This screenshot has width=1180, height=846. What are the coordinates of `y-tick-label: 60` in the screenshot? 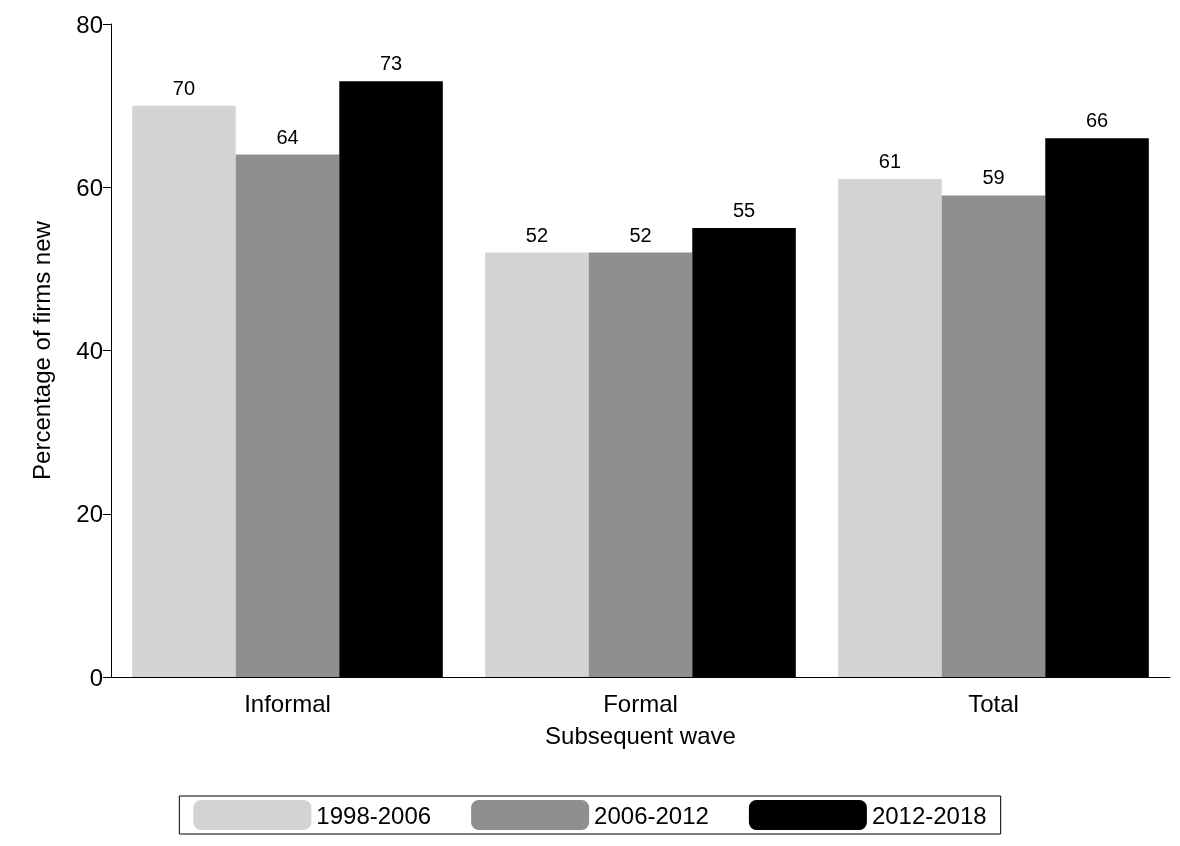 It's located at (89, 187).